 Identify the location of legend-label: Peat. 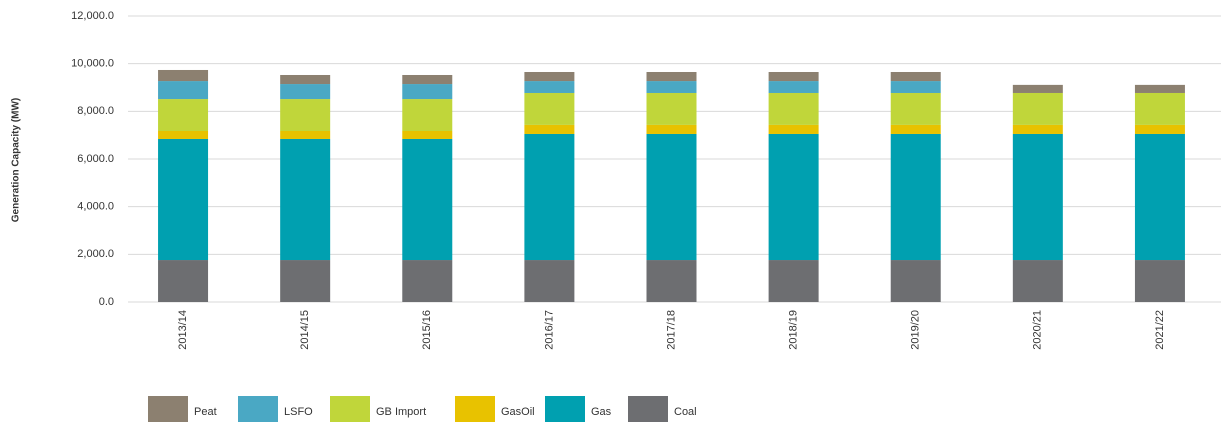
(205, 412).